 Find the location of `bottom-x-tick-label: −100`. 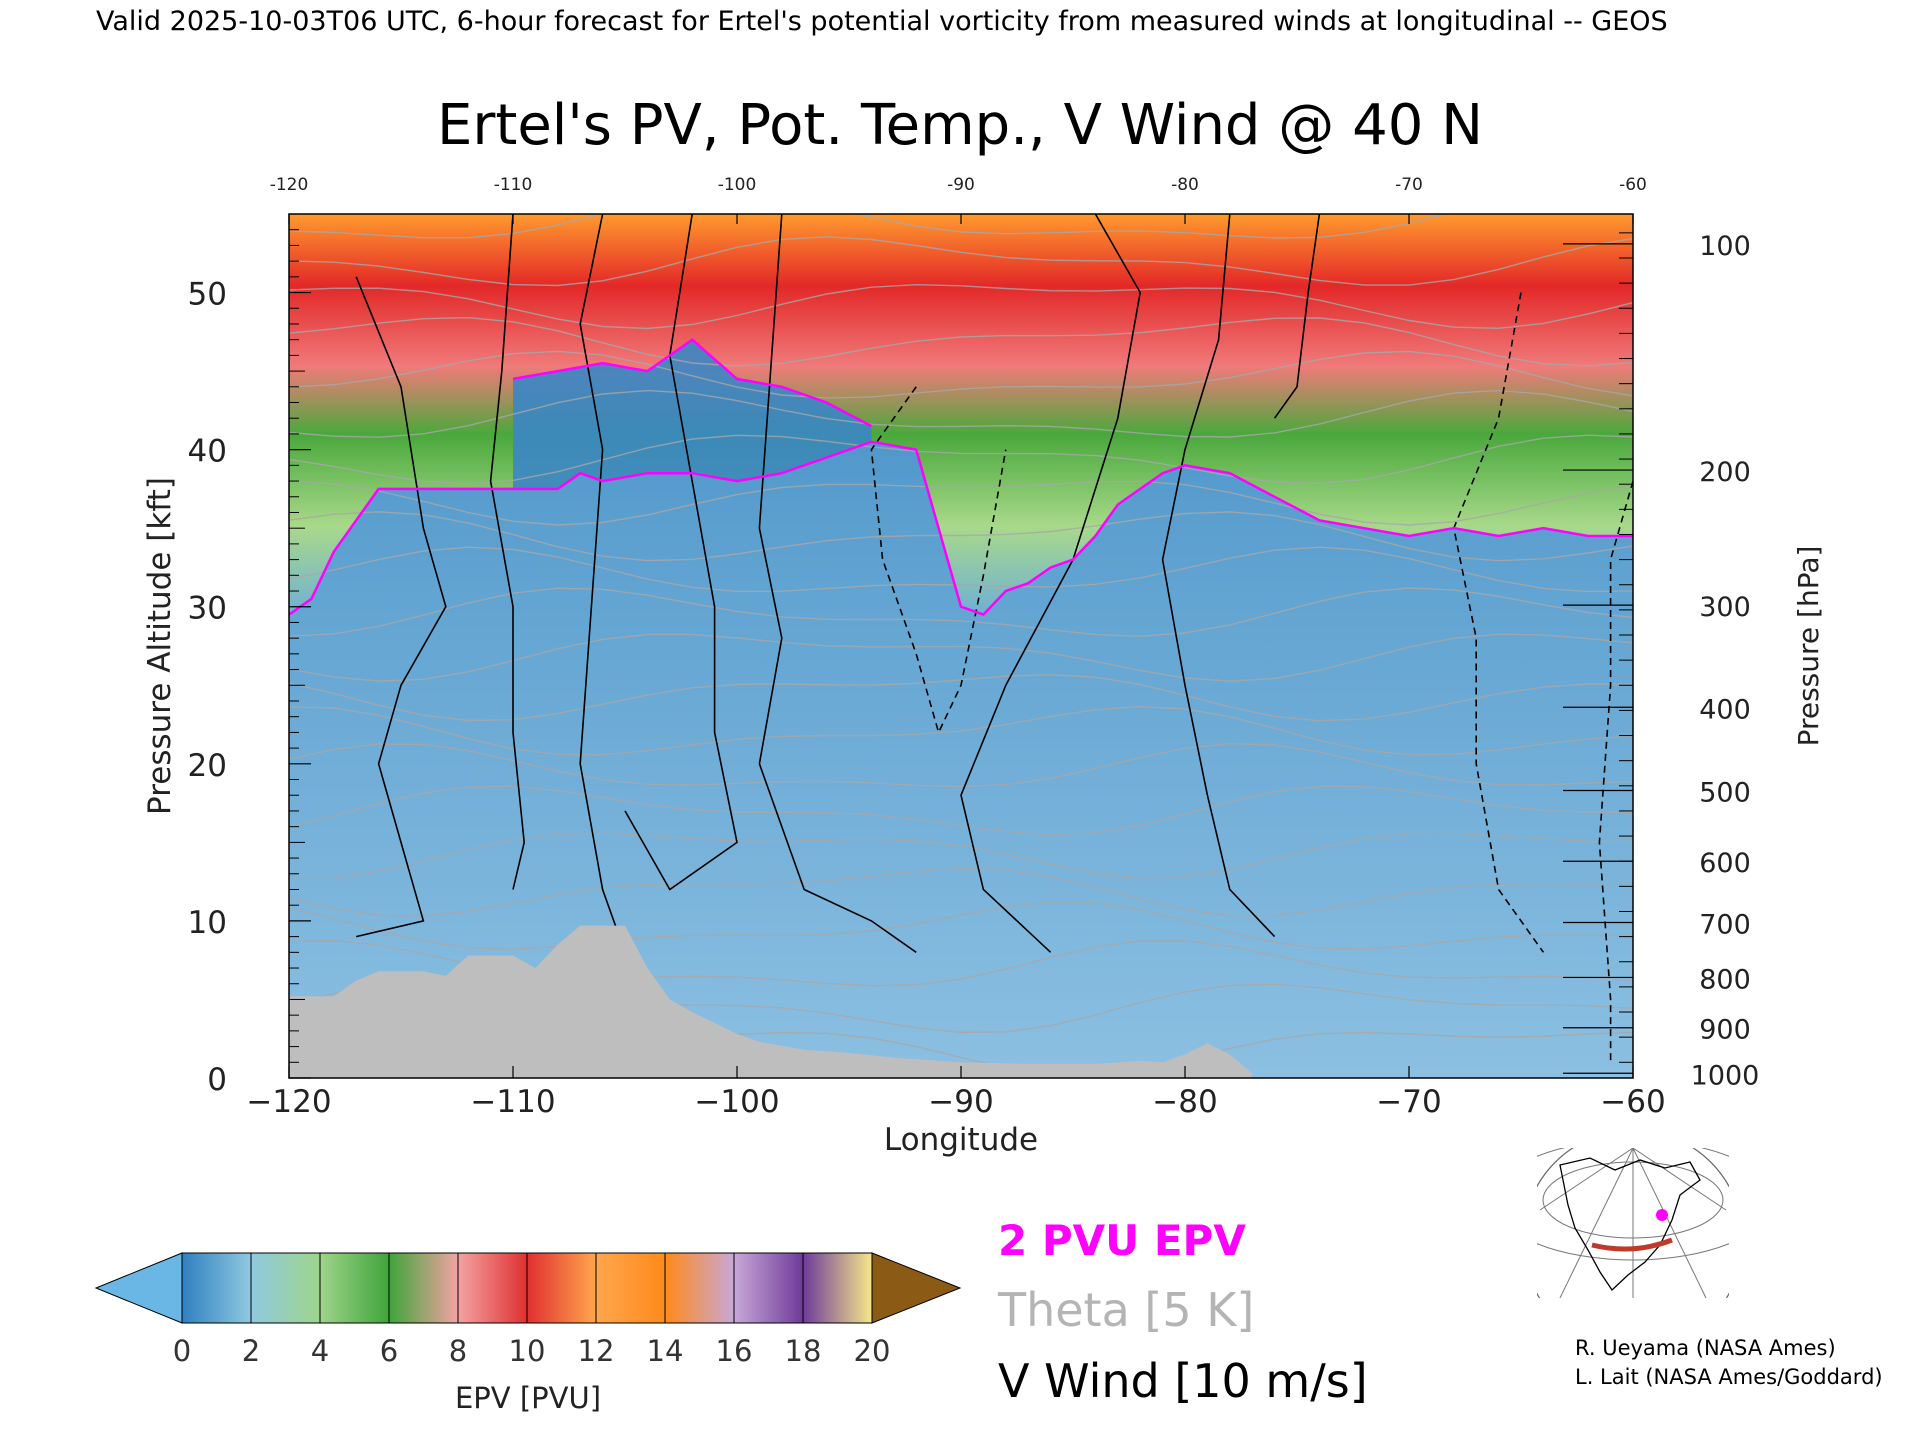

bottom-x-tick-label: −100 is located at coordinates (736, 1102).